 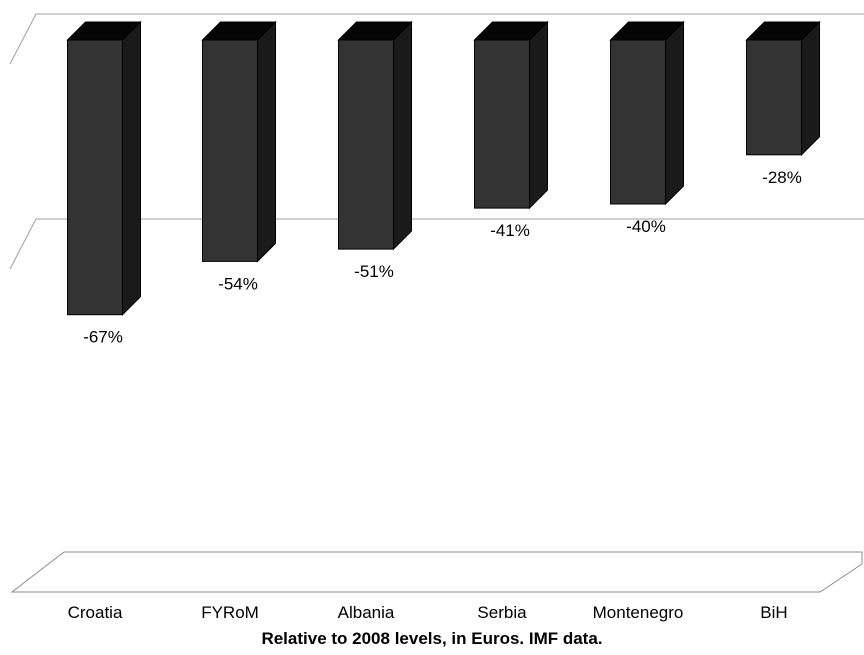 I want to click on tick-label: Serbia, so click(x=502, y=612).